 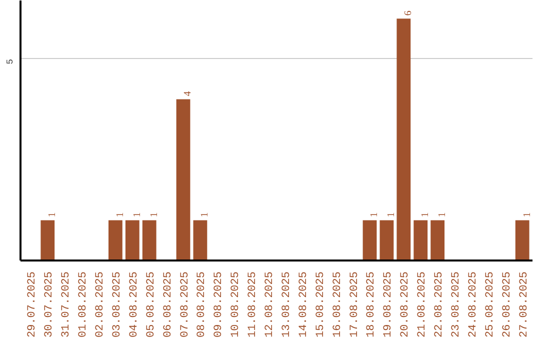 I want to click on x-tick-label: 01.08.2025, so click(x=84, y=304).